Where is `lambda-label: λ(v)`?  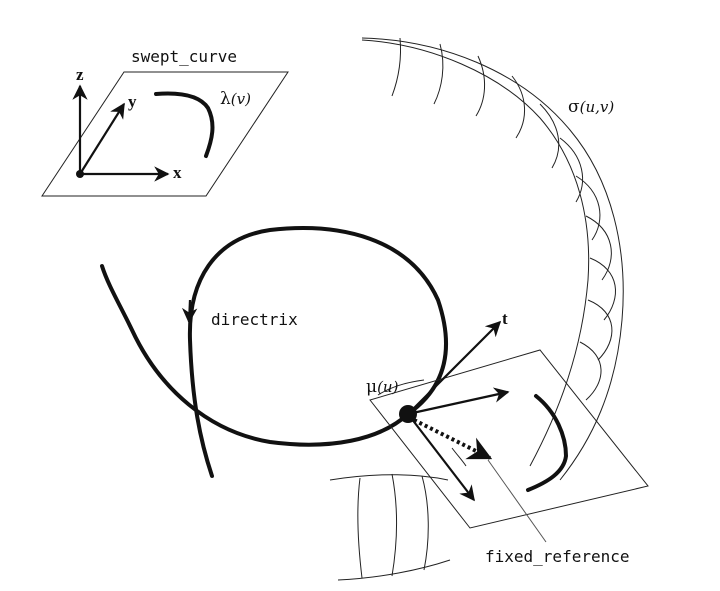
lambda-label: λ(v) is located at coordinates (235, 99).